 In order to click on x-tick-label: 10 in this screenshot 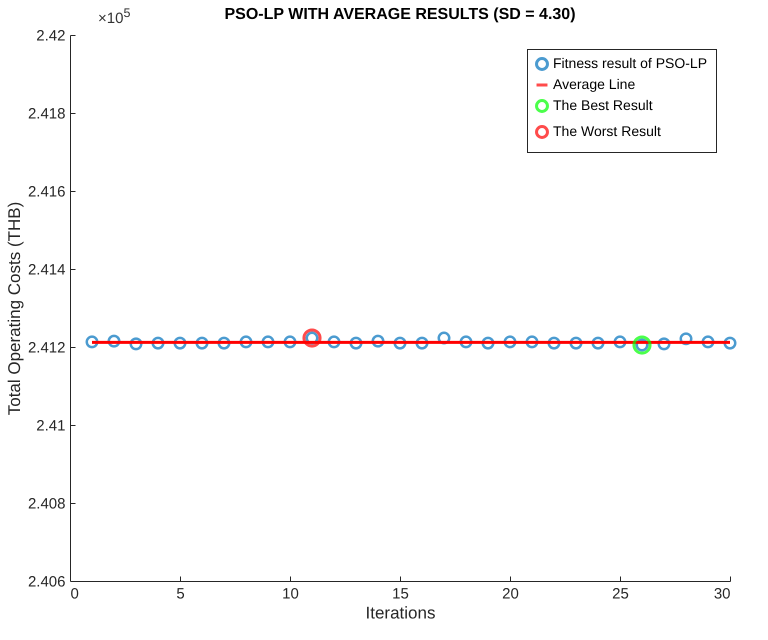, I will do `click(290, 594)`.